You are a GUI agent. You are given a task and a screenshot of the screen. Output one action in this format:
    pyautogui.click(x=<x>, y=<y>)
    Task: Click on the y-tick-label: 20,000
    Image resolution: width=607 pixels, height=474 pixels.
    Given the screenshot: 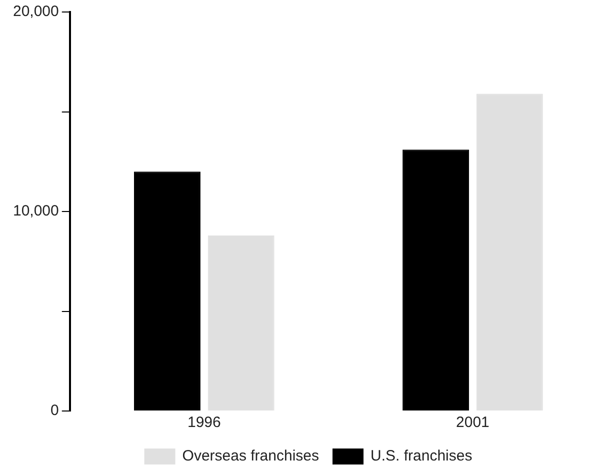 What is the action you would take?
    pyautogui.click(x=35, y=11)
    